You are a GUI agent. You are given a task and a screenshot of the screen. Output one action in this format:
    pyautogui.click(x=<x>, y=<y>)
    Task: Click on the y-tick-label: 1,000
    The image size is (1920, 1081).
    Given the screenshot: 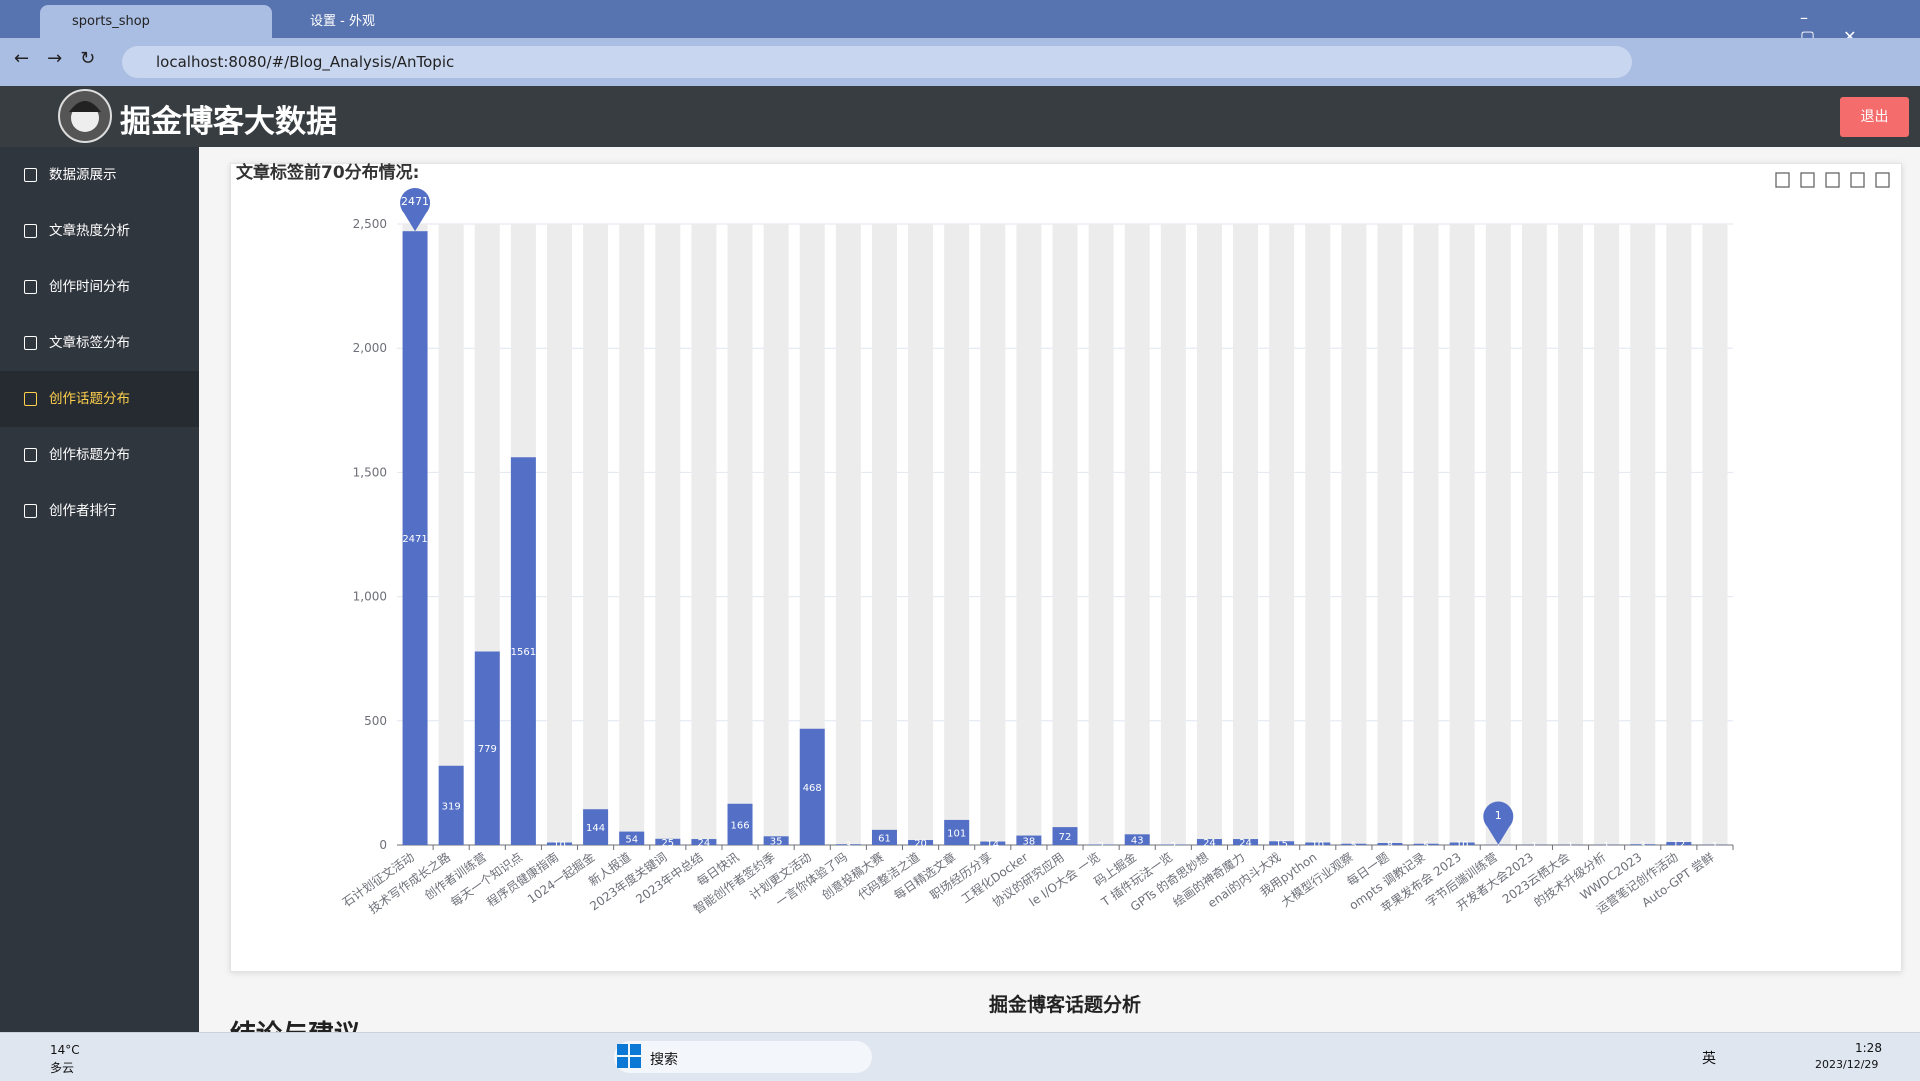 What is the action you would take?
    pyautogui.click(x=370, y=597)
    